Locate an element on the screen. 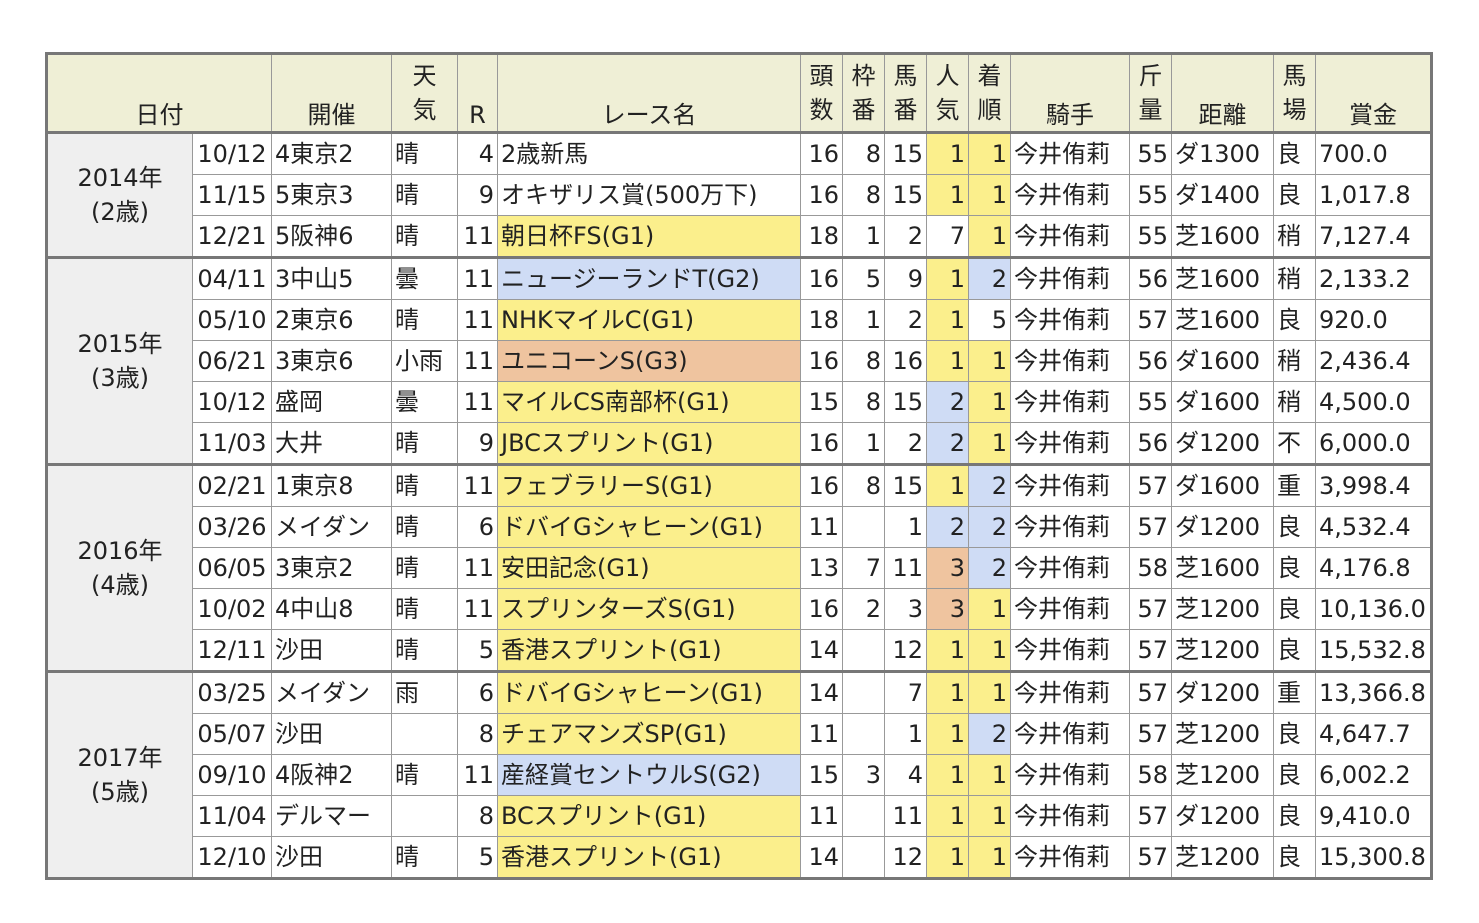 The height and width of the screenshot is (923, 1479). header-weight: 斤量 is located at coordinates (1150, 93).